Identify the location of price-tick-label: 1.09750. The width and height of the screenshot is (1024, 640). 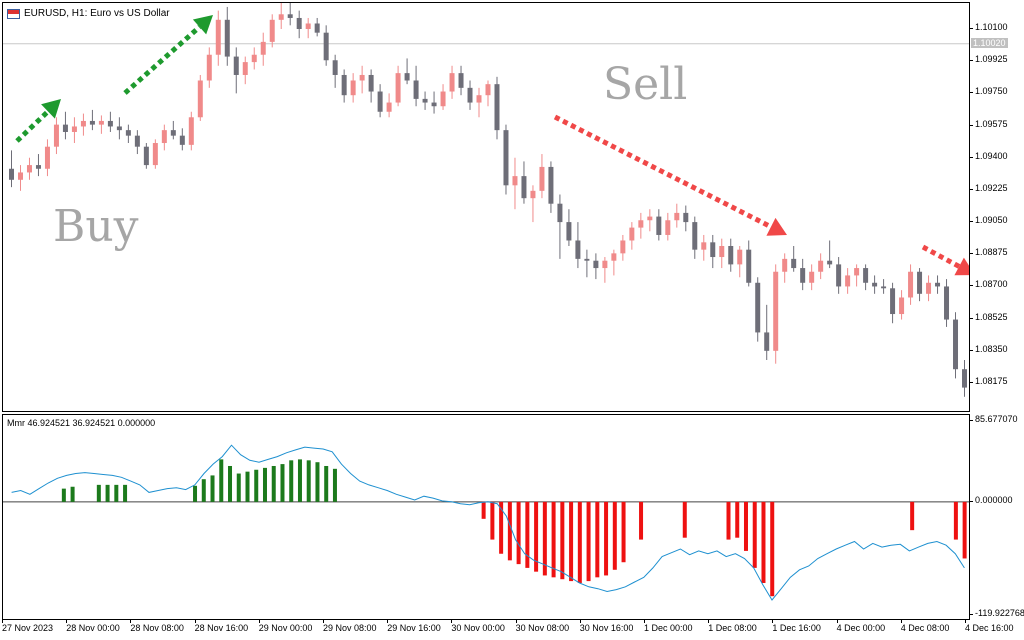
(989, 91).